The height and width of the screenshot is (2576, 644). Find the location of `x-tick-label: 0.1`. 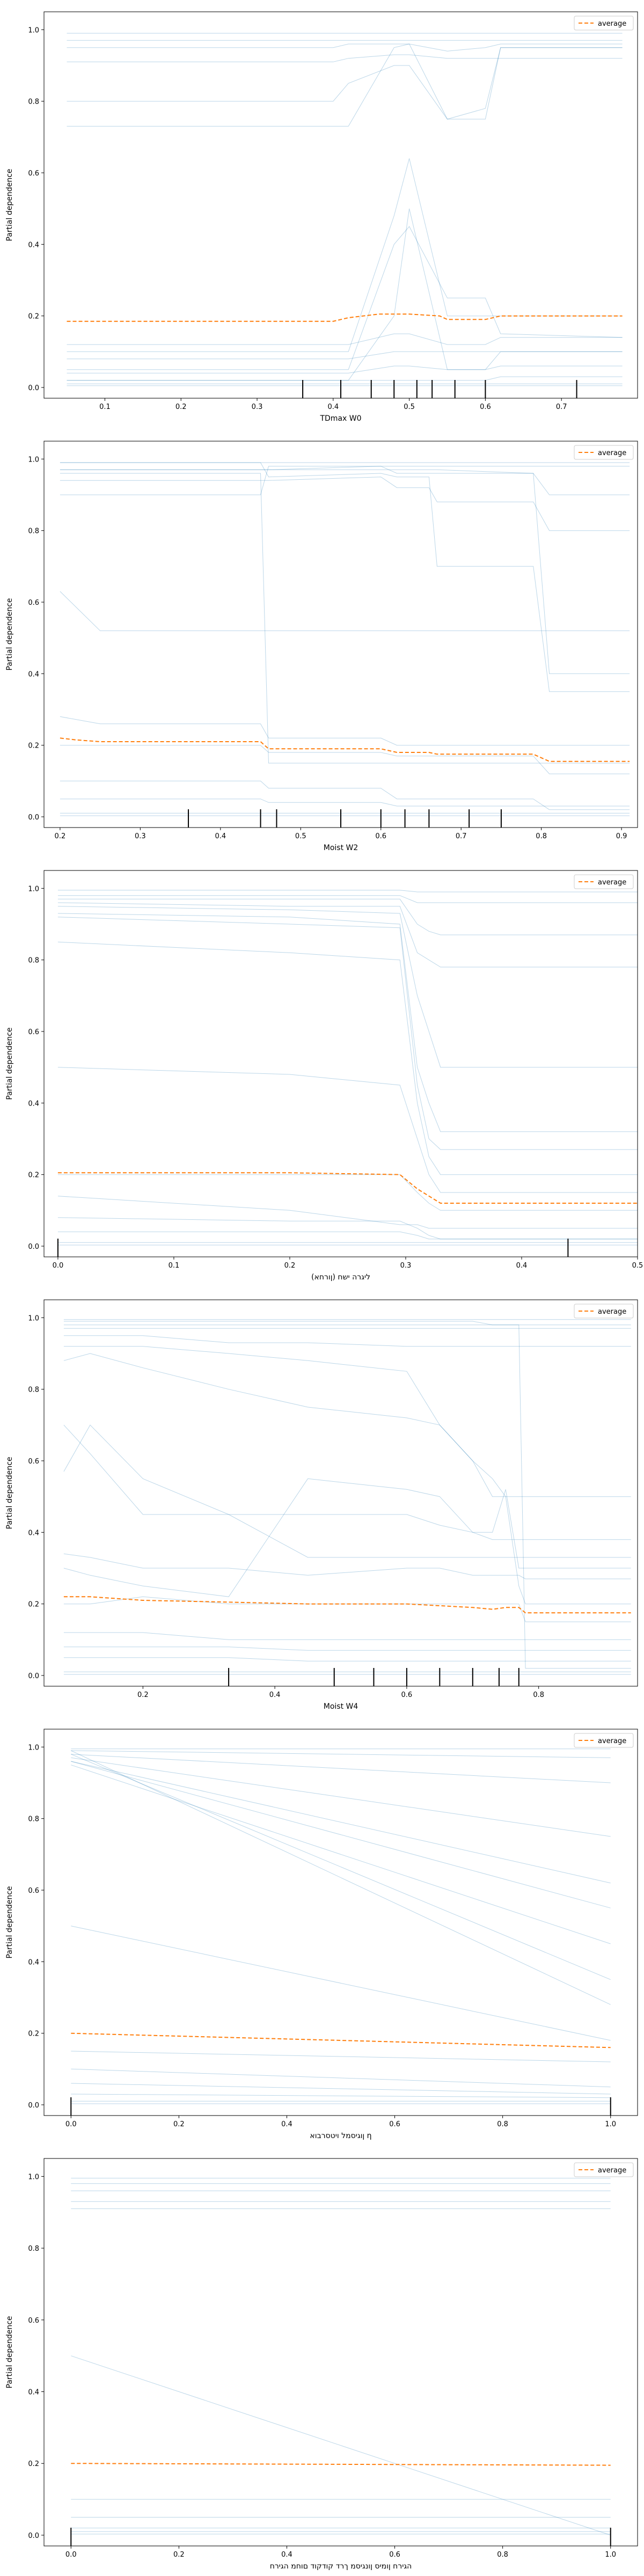

x-tick-label: 0.1 is located at coordinates (174, 1266).